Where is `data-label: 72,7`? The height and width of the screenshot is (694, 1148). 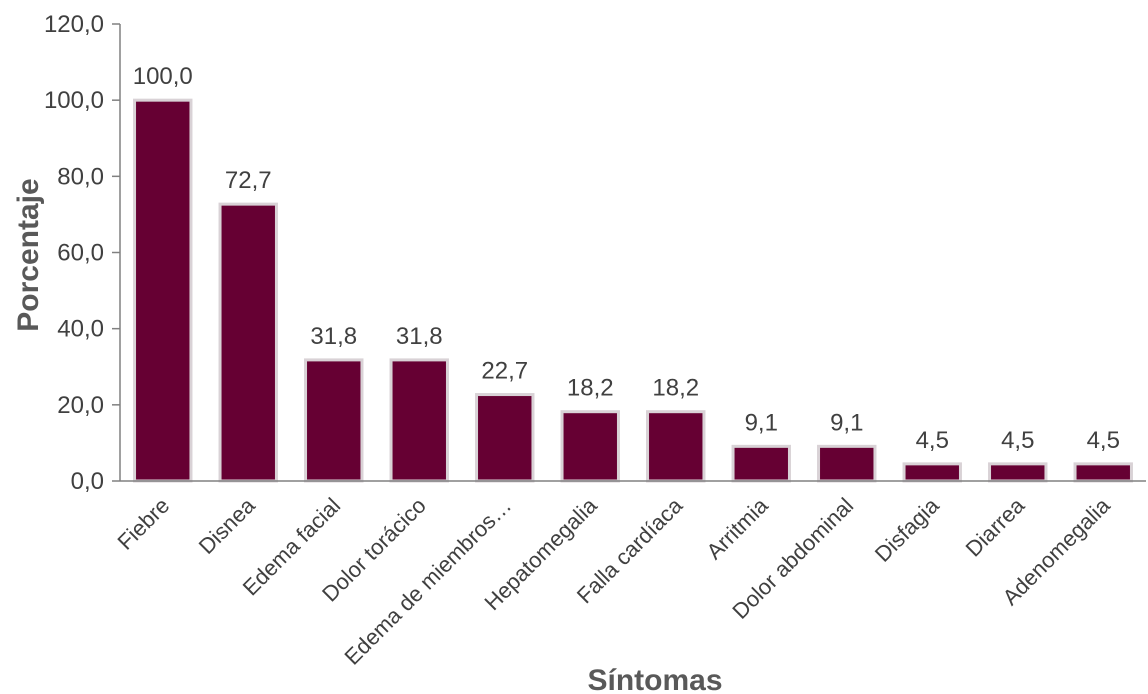 data-label: 72,7 is located at coordinates (248, 180).